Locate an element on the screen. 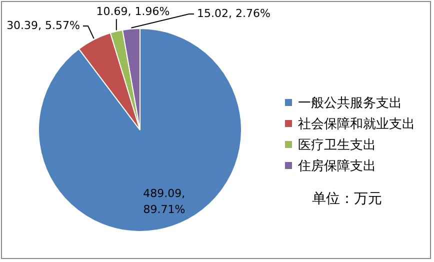 The height and width of the screenshot is (262, 434). legend-label: 一般公共服务支出 is located at coordinates (350, 103).